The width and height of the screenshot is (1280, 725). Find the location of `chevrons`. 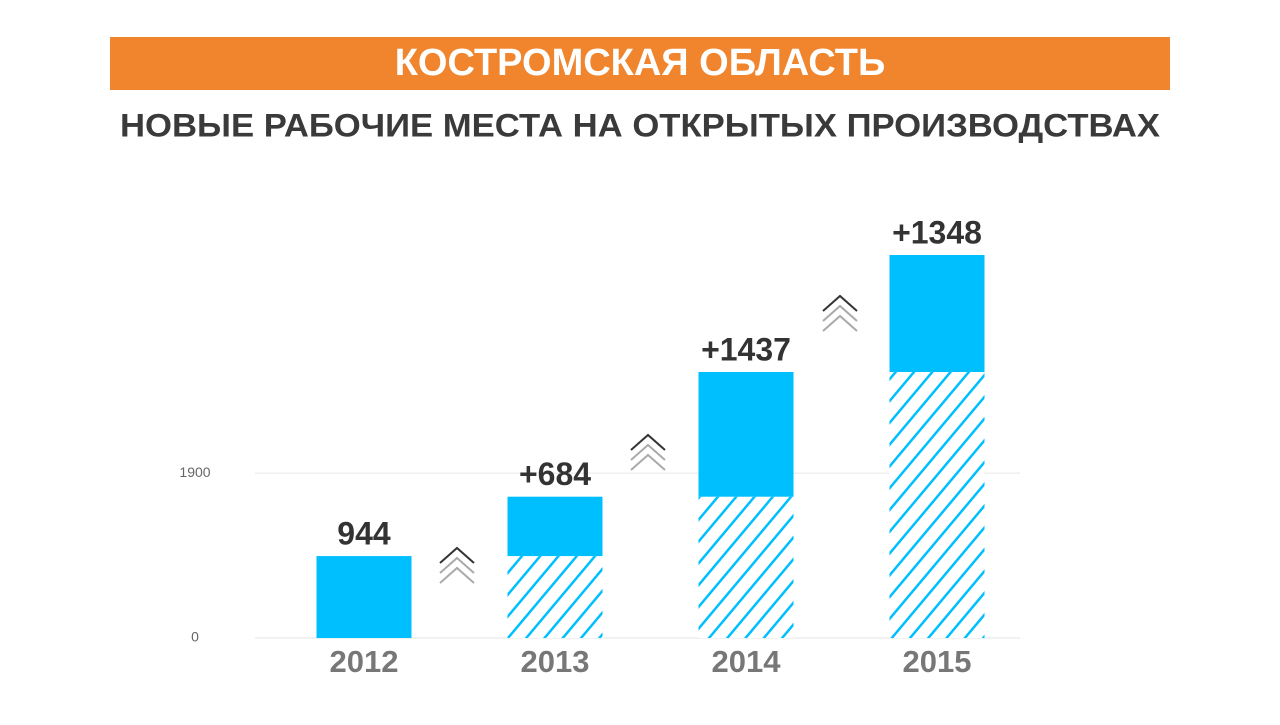

chevrons is located at coordinates (648, 439).